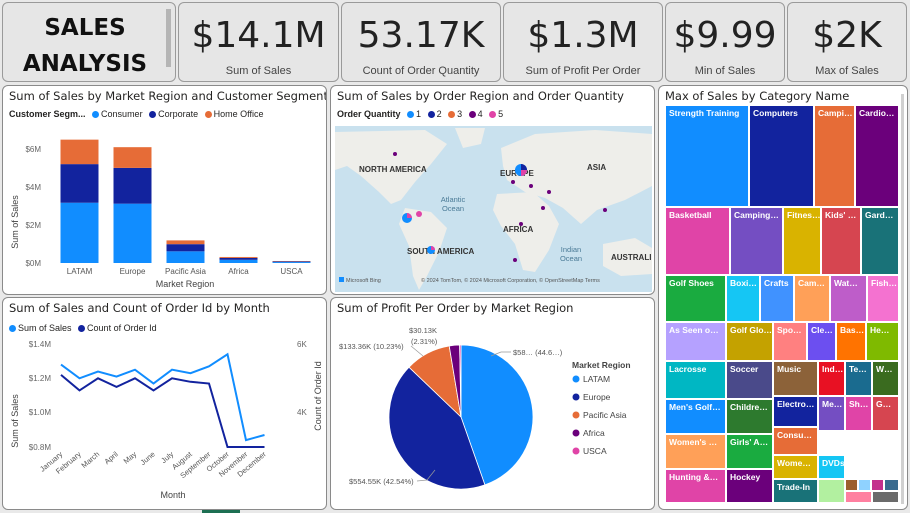  What do you see at coordinates (595, 451) in the screenshot?
I see `pie-legend-item: USCA` at bounding box center [595, 451].